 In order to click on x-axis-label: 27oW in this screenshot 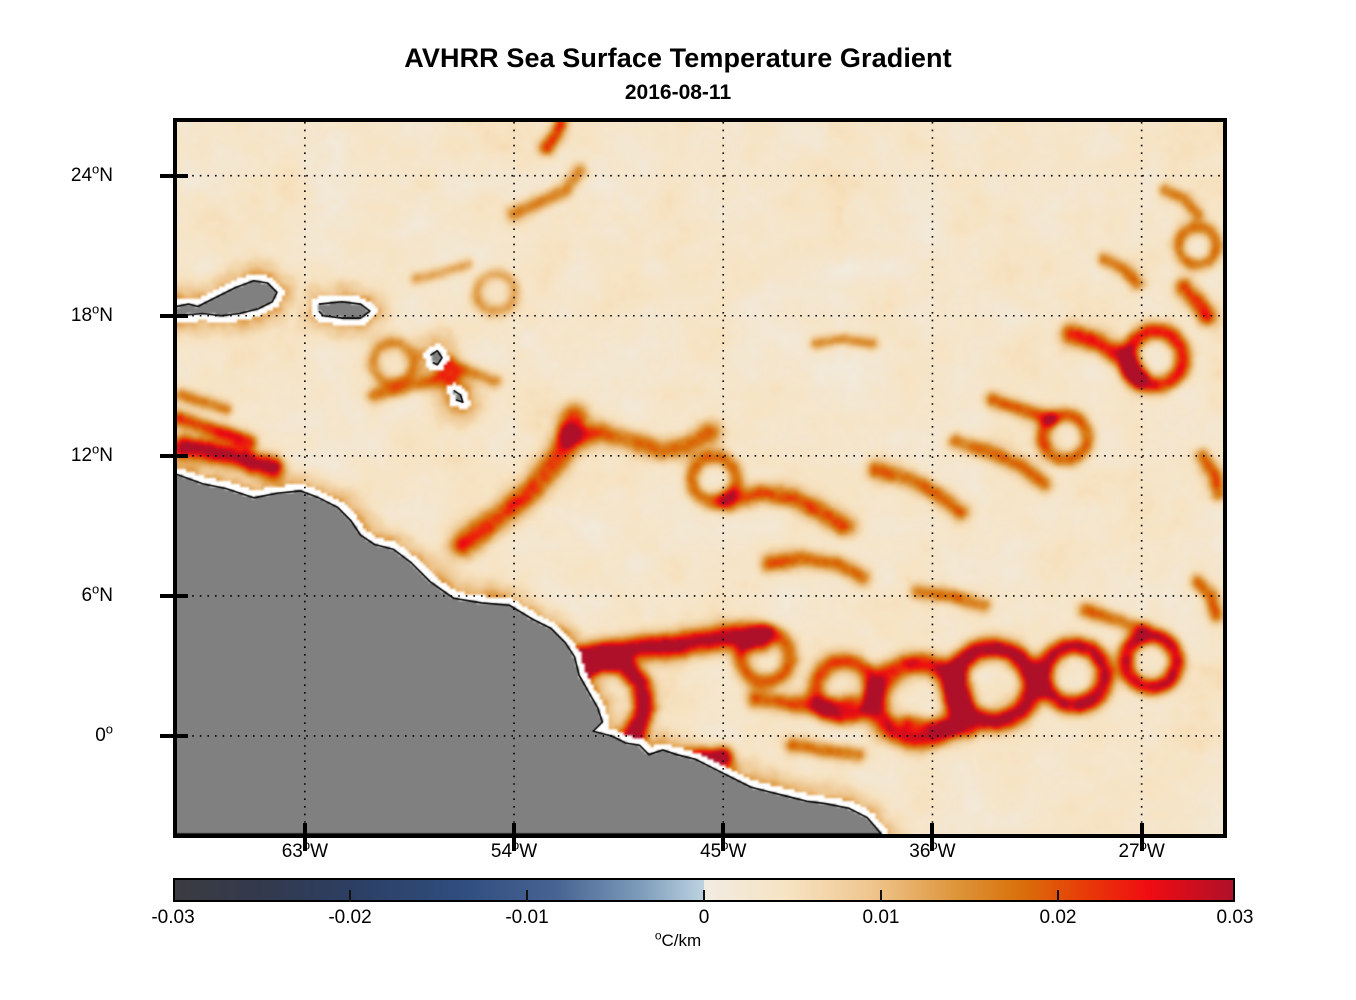, I will do `click(1141, 849)`.